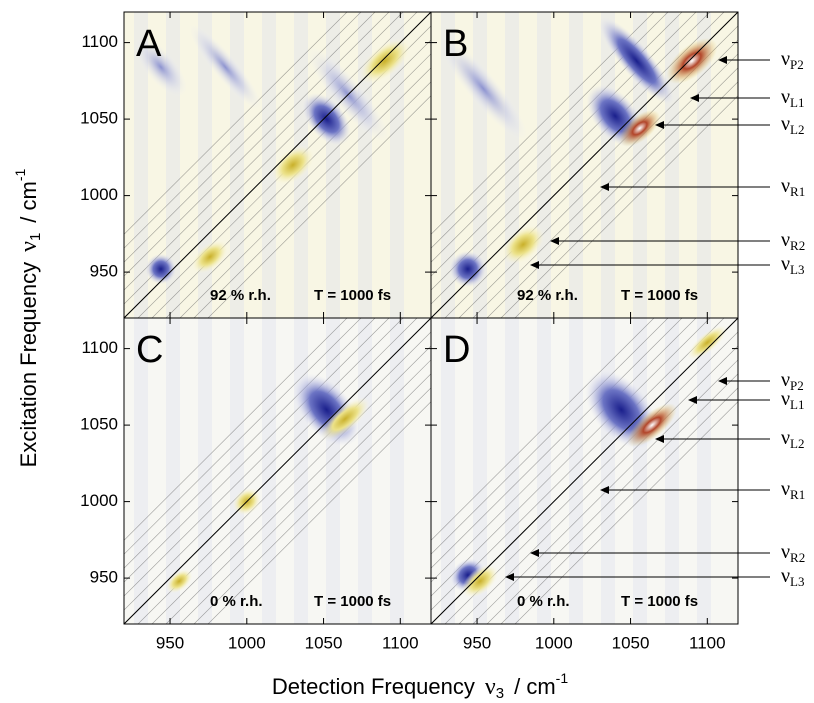  I want to click on peak-subscript: L1, so click(797, 102).